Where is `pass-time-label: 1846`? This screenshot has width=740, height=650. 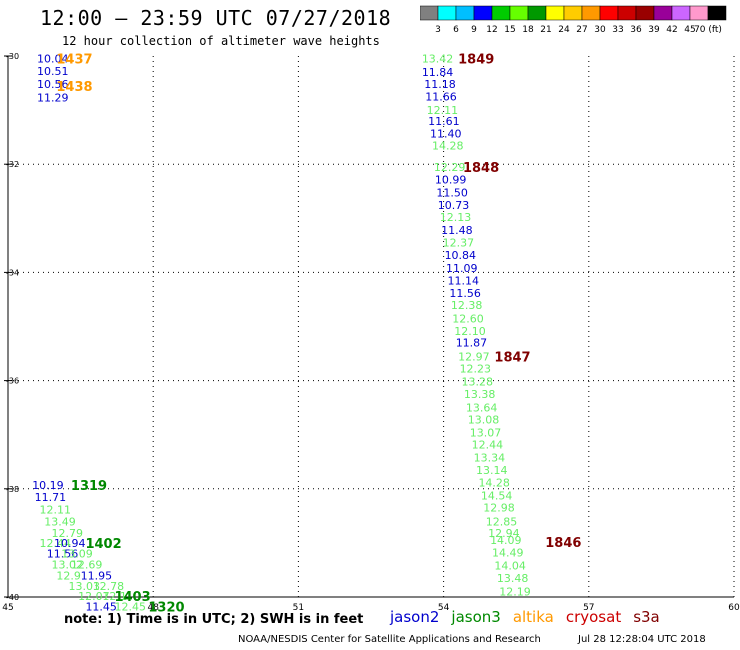
pass-time-label: 1846 is located at coordinates (563, 543).